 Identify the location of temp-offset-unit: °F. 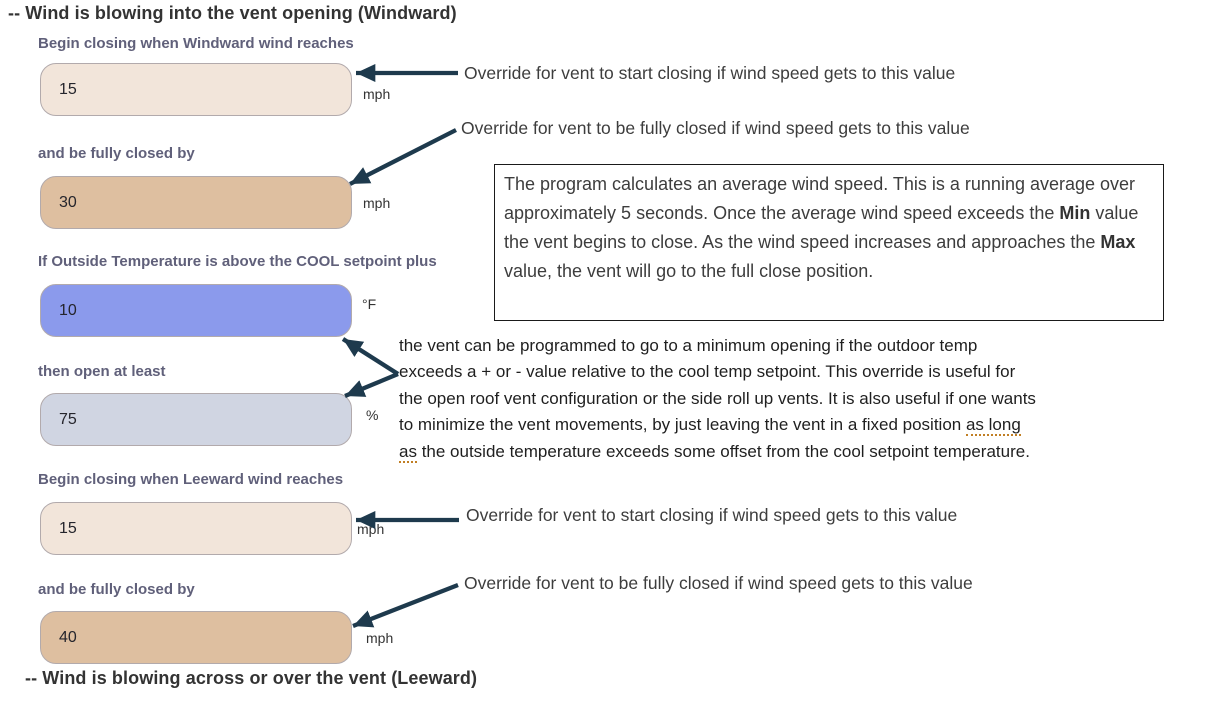
(369, 304).